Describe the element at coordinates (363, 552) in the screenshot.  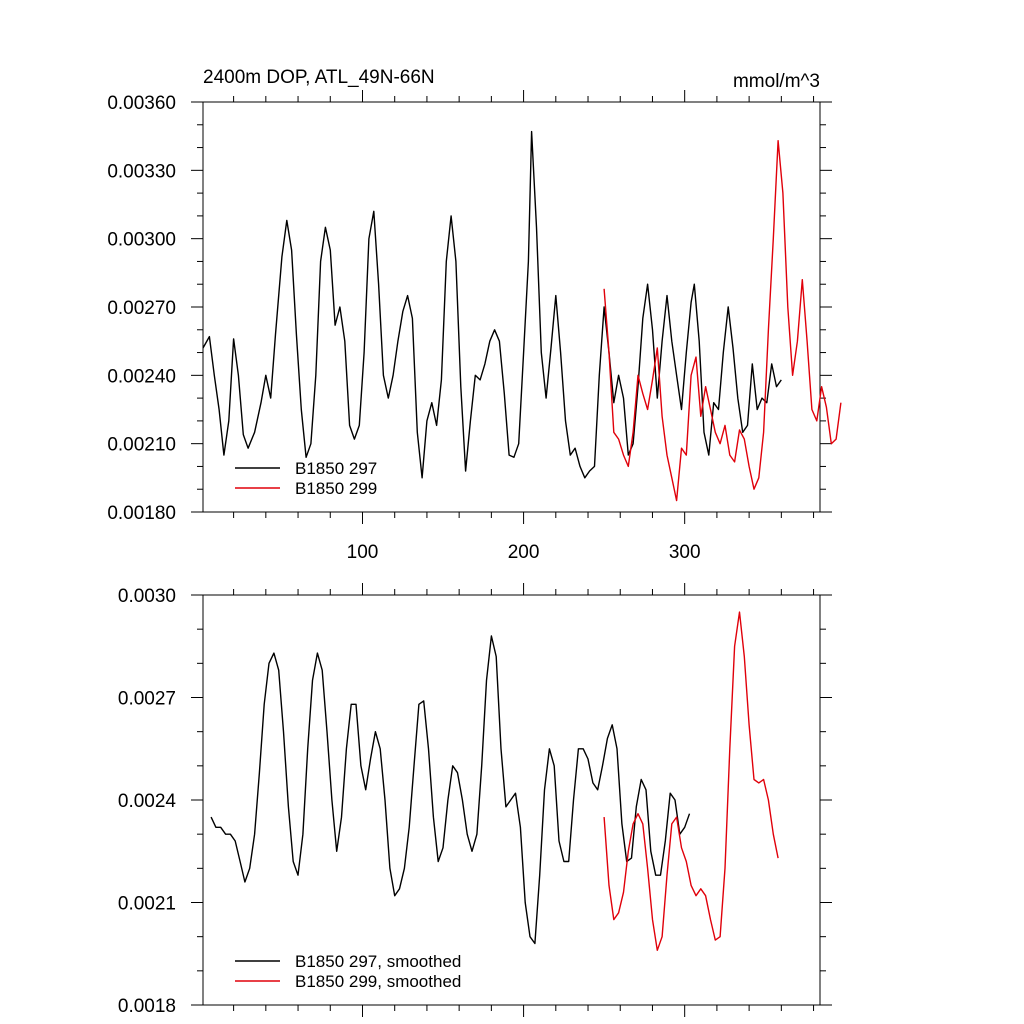
I see `x-tick-label: 100` at that location.